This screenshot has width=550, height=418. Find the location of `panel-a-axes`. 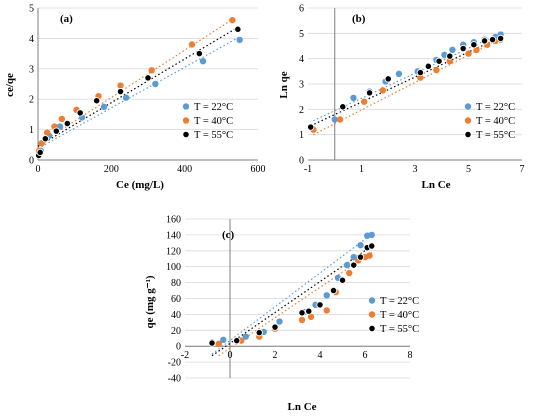

panel-a-axes is located at coordinates (147, 84).